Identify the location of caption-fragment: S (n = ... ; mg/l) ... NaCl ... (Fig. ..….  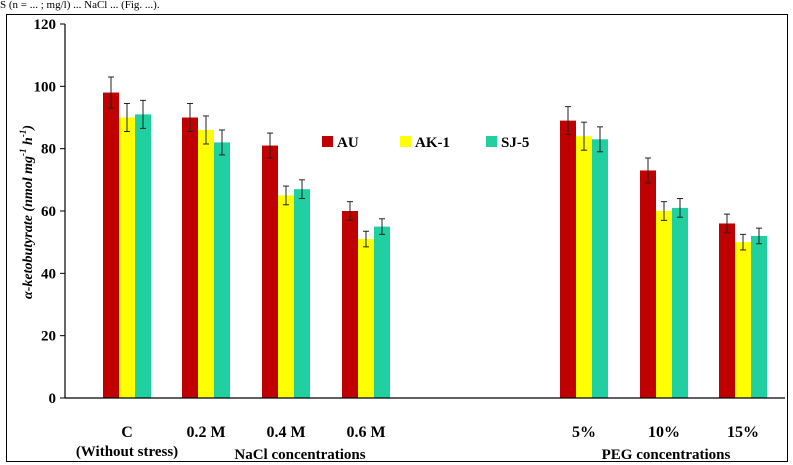
(80, 5).